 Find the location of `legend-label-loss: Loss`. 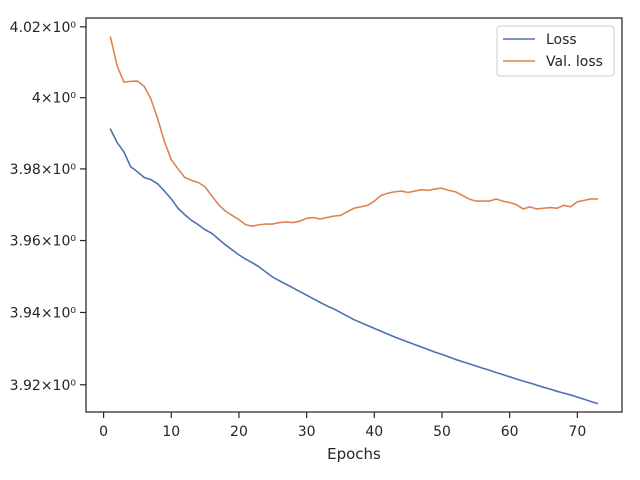

legend-label-loss: Loss is located at coordinates (561, 40).